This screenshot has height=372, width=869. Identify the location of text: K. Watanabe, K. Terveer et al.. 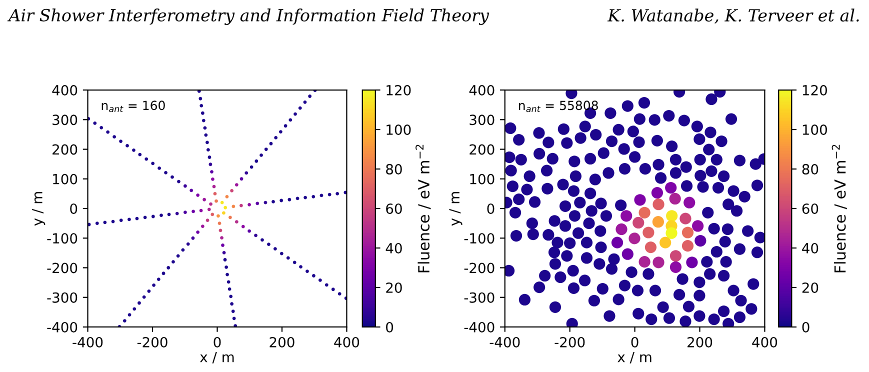
(733, 16).